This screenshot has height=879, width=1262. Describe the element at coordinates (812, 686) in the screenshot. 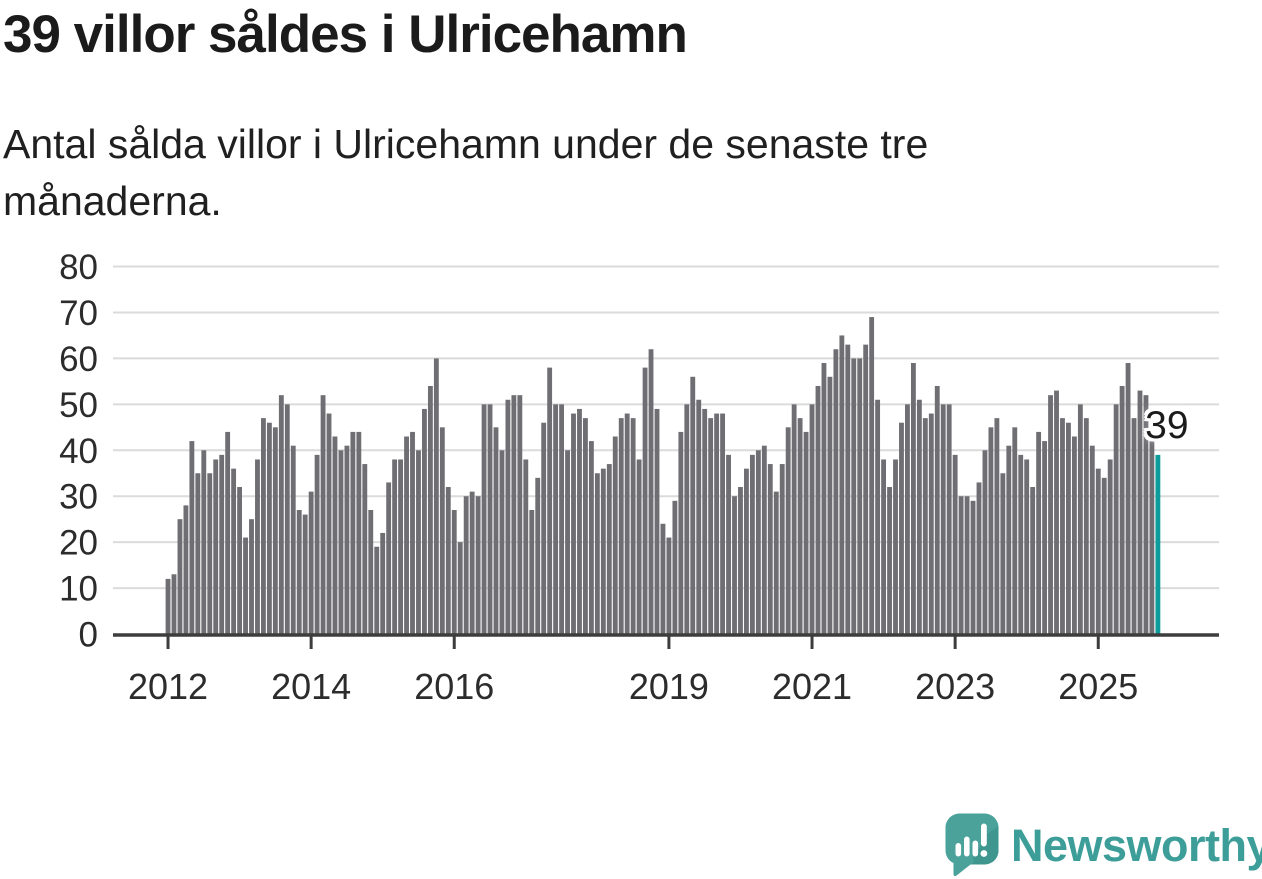

I see `x-tick-label: 2021` at that location.